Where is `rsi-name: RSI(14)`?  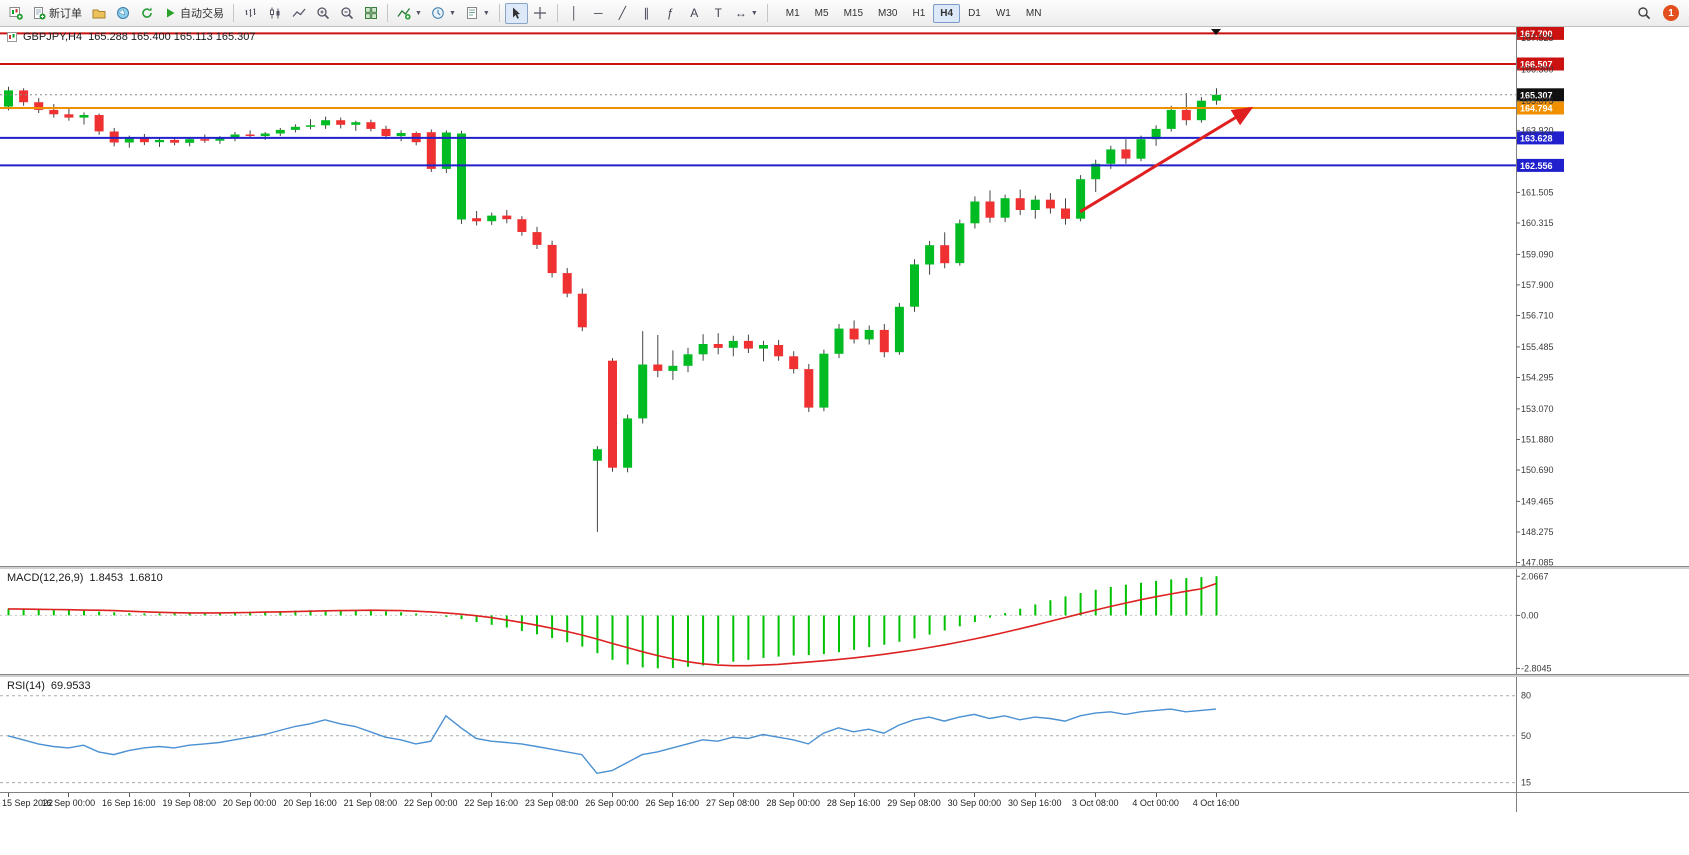
rsi-name: RSI(14) is located at coordinates (26, 686).